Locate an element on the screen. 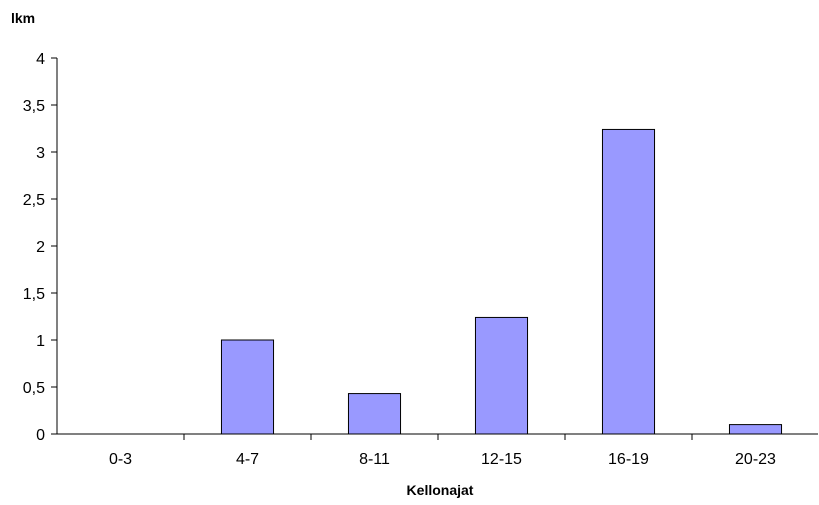  y-tick-label: 2,5 is located at coordinates (34, 200).